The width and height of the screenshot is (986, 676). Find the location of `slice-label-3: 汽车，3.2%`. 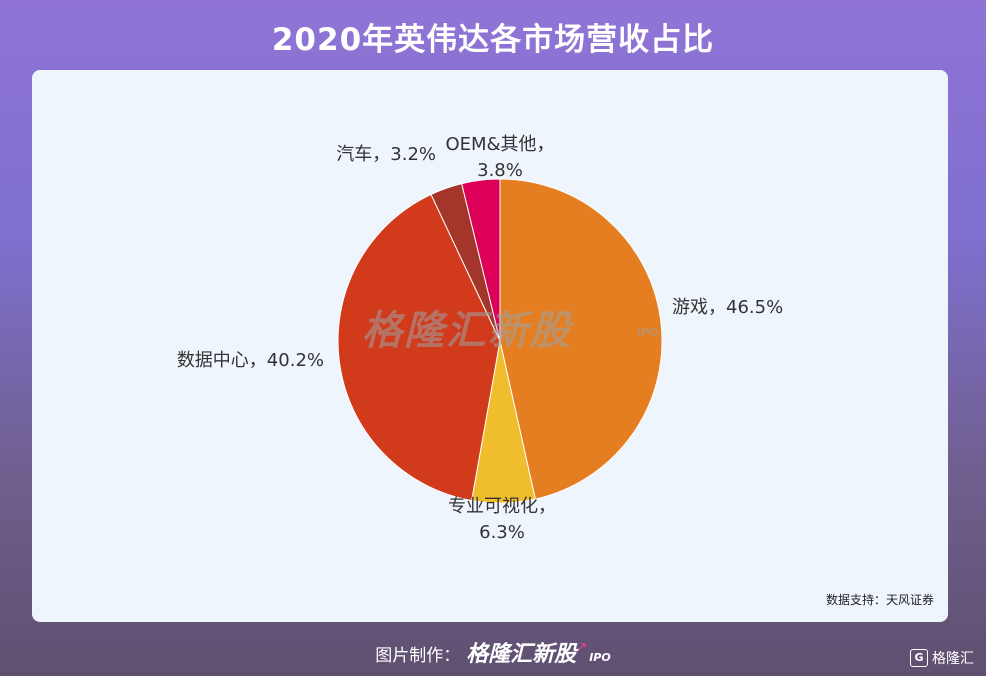

slice-label-3: 汽车，3.2% is located at coordinates (386, 154).